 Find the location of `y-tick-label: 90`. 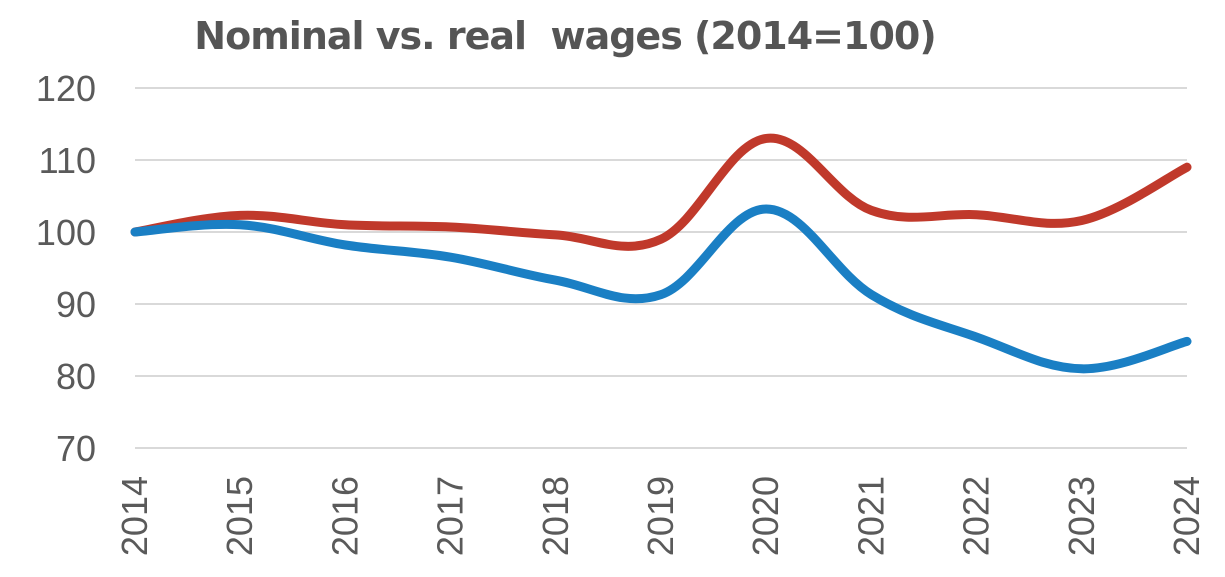

y-tick-label: 90 is located at coordinates (76, 304).